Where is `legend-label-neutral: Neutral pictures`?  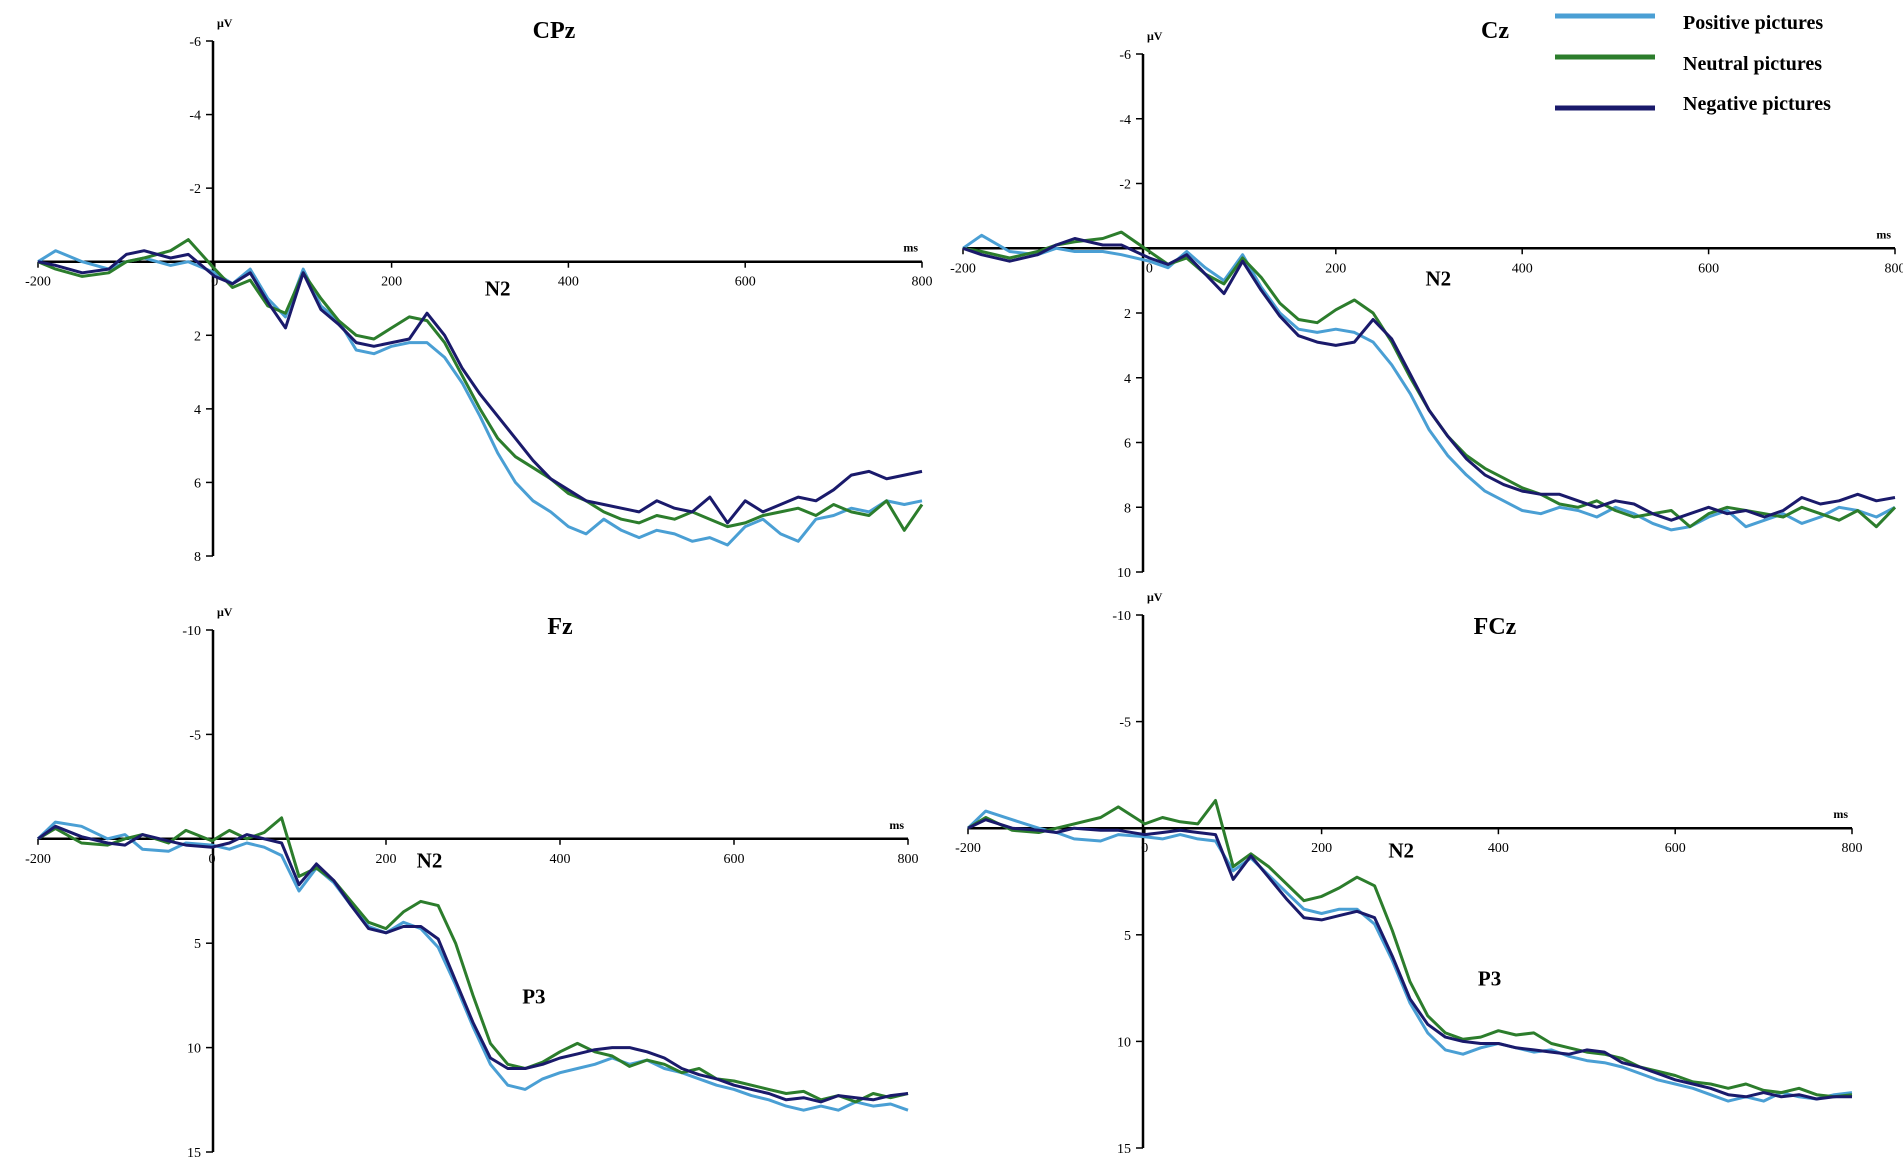 legend-label-neutral: Neutral pictures is located at coordinates (1752, 64).